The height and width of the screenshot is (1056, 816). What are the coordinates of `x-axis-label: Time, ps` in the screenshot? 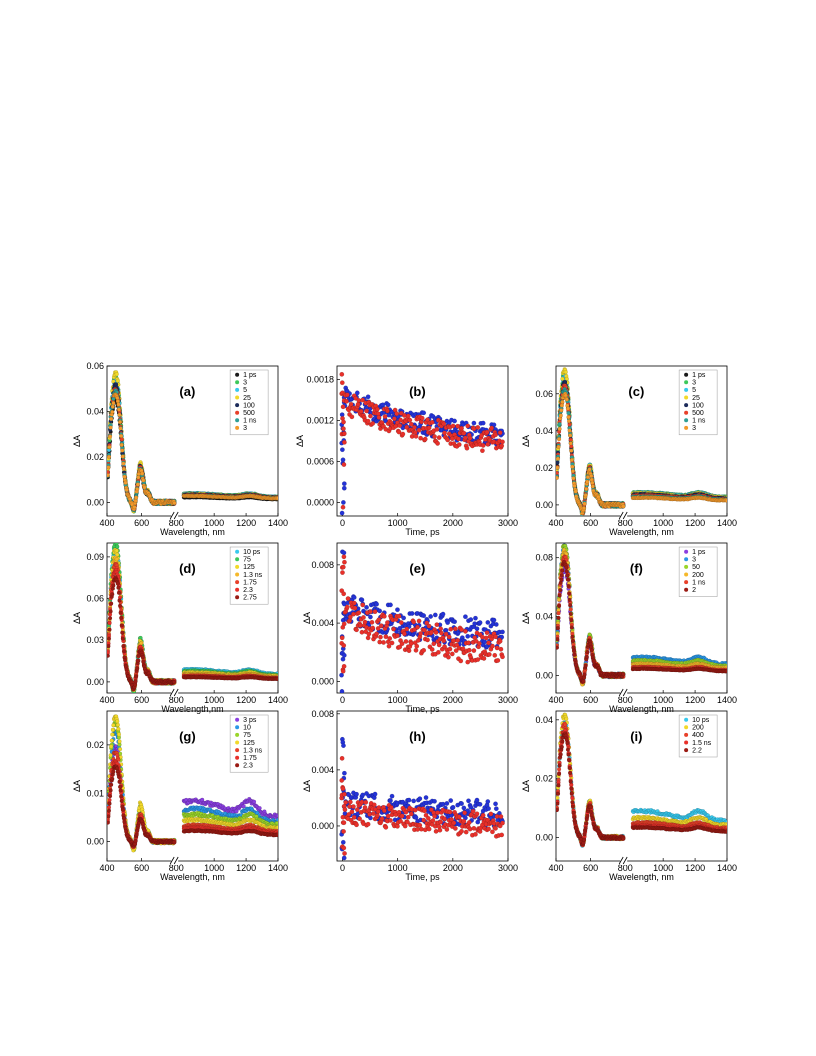 It's located at (422, 532).